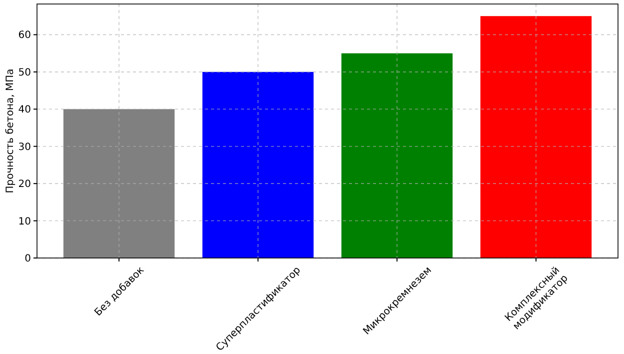  I want to click on y-tick-label: 50, so click(24, 72).